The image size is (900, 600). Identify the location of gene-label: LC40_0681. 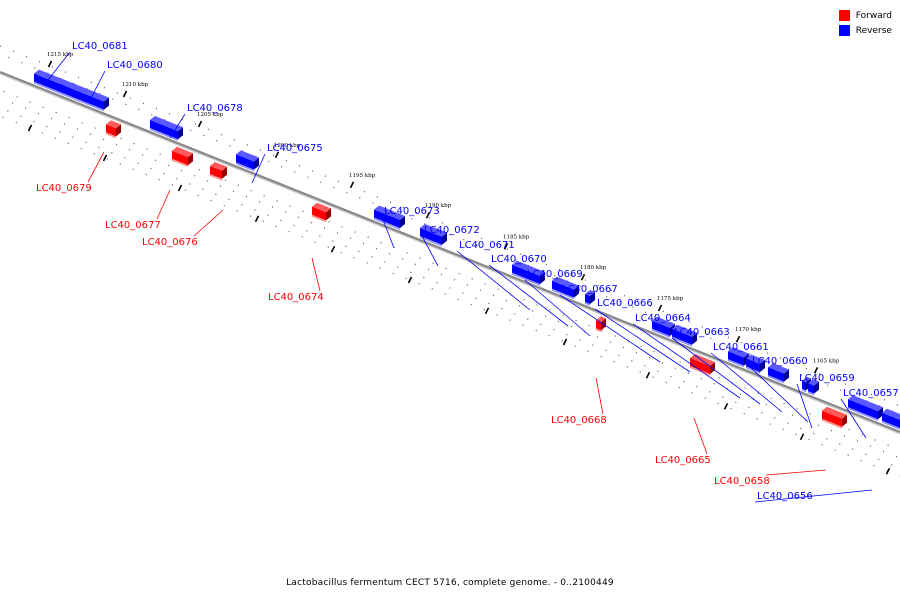
(100, 46).